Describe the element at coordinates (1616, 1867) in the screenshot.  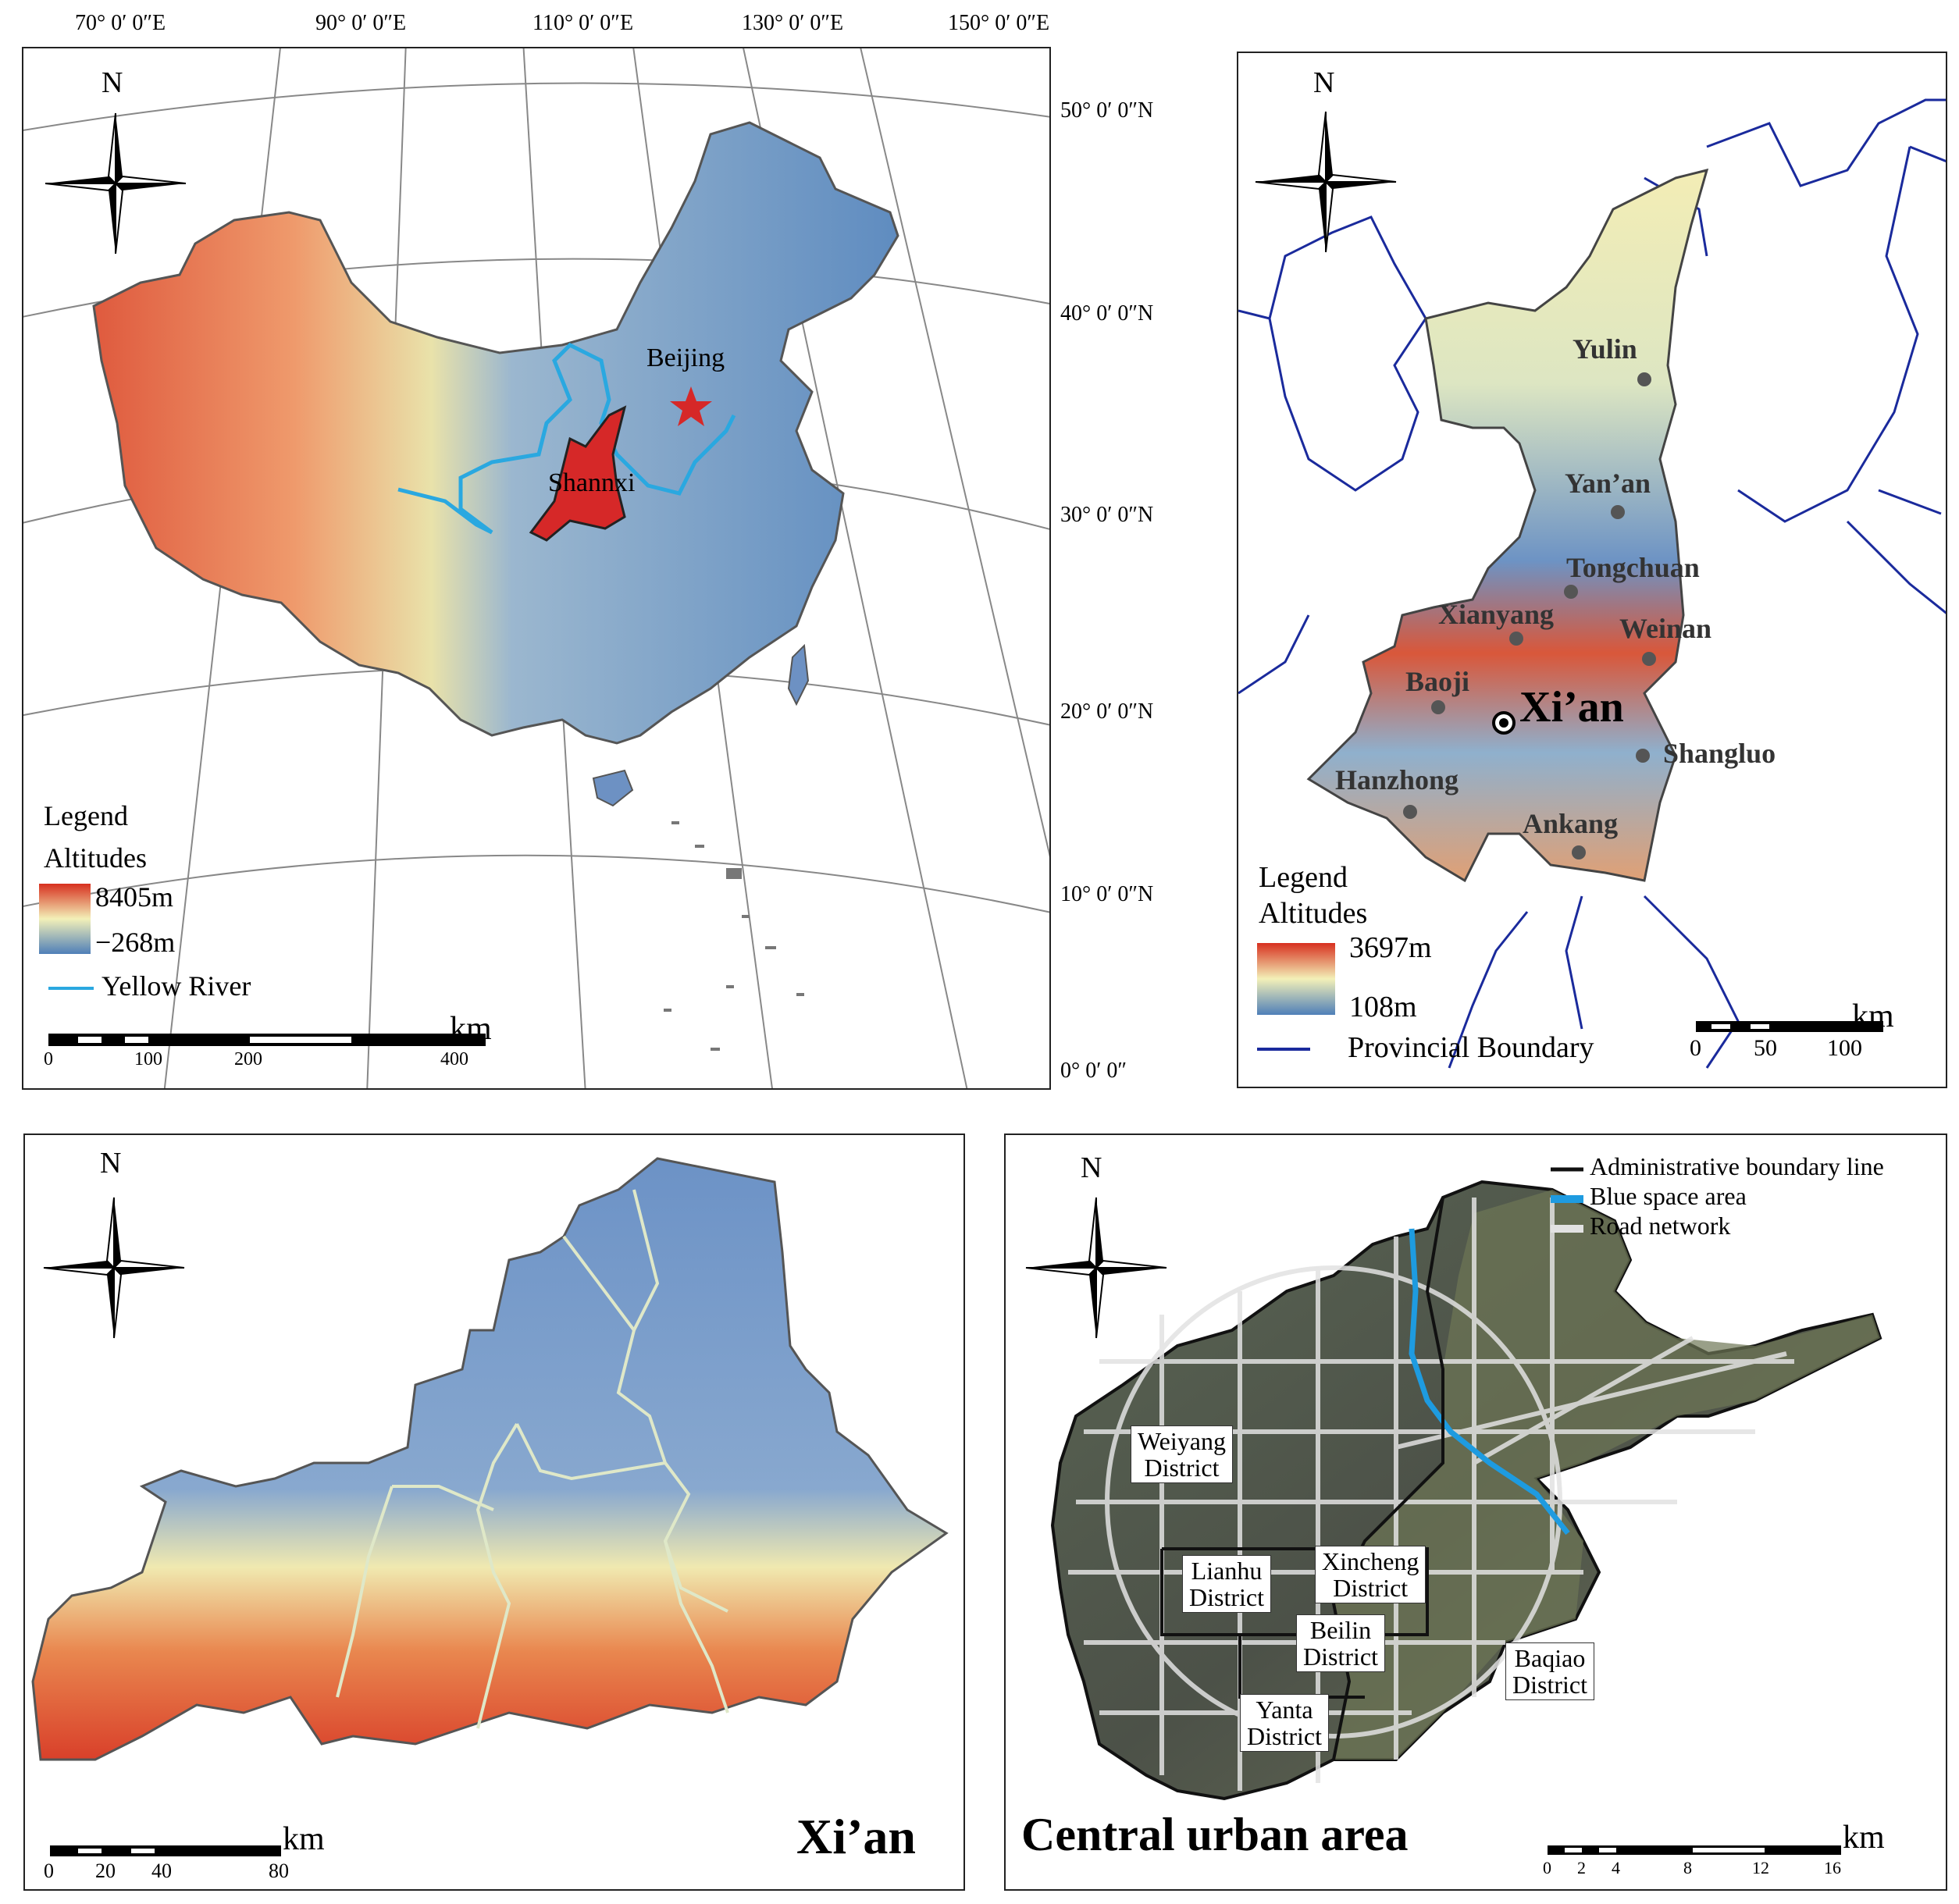
I see `scale-tick-4: 4` at that location.